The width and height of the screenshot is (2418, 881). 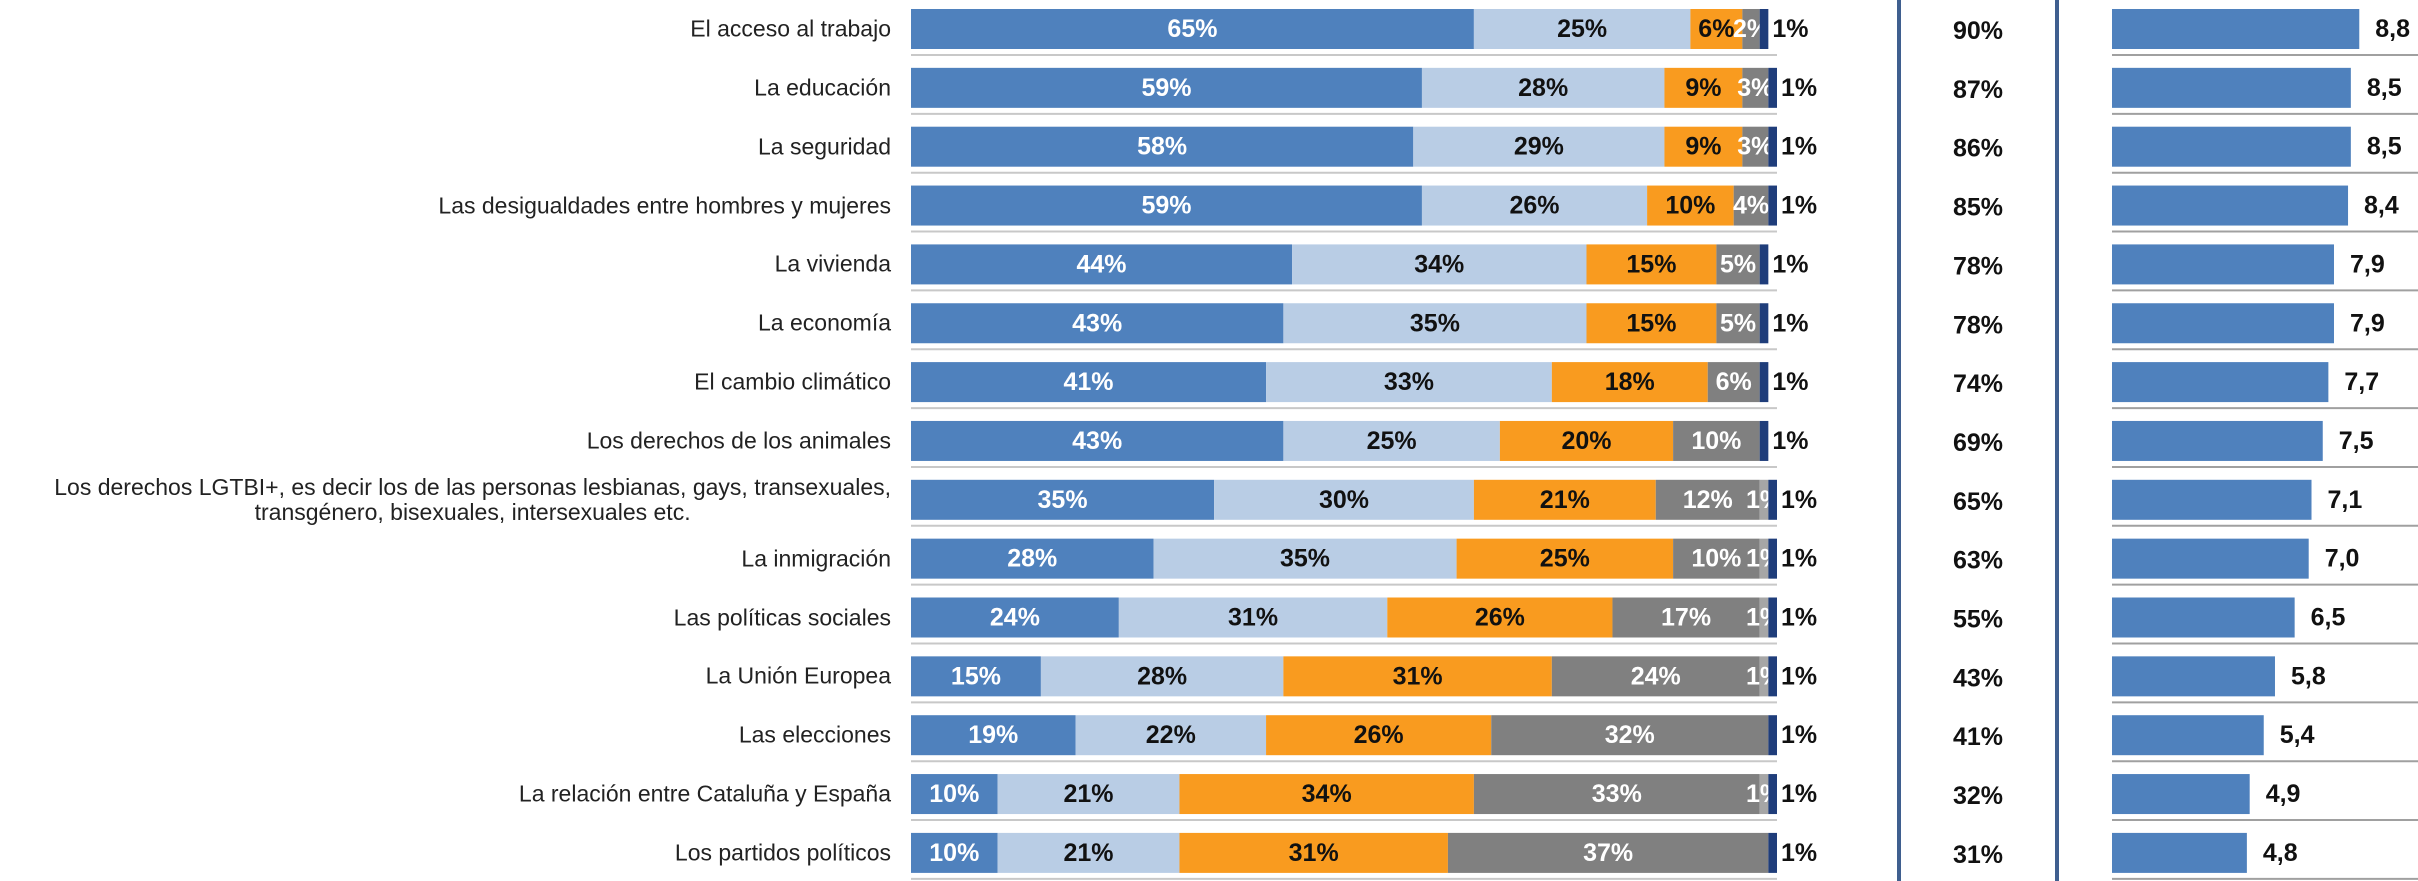 I want to click on category-label: El cambio climático, so click(x=792, y=381).